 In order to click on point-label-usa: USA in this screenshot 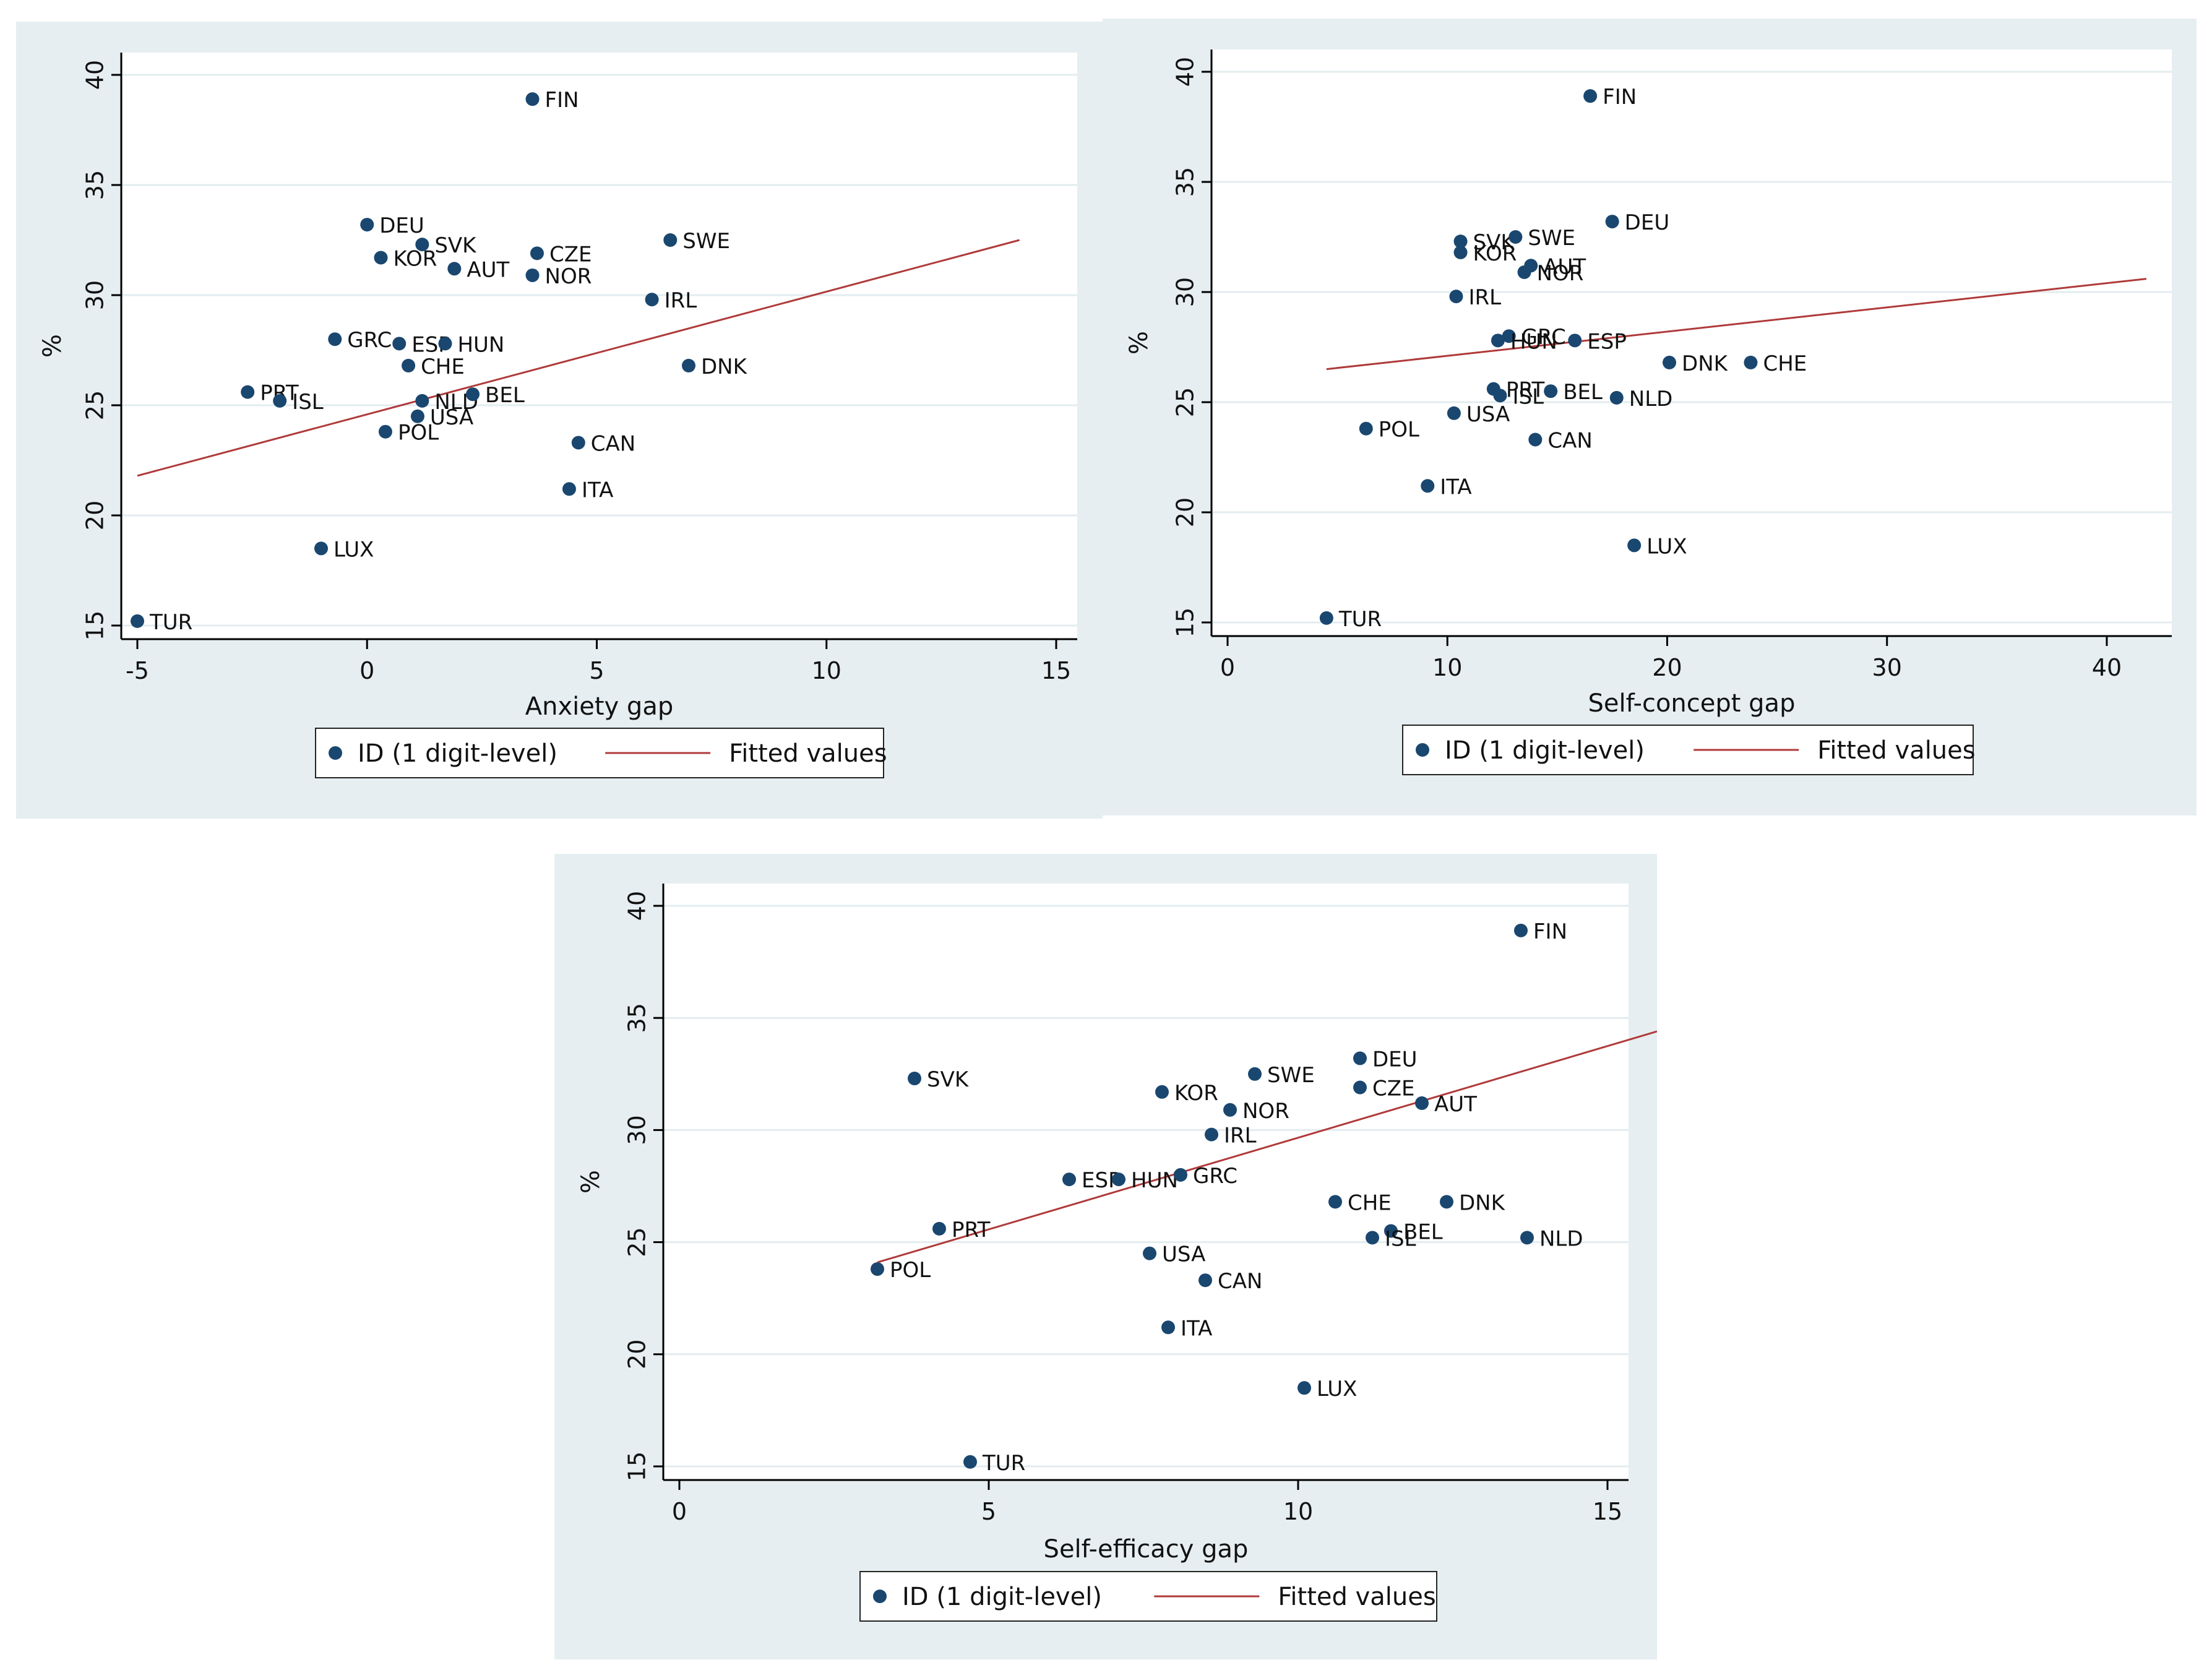, I will do `click(452, 417)`.